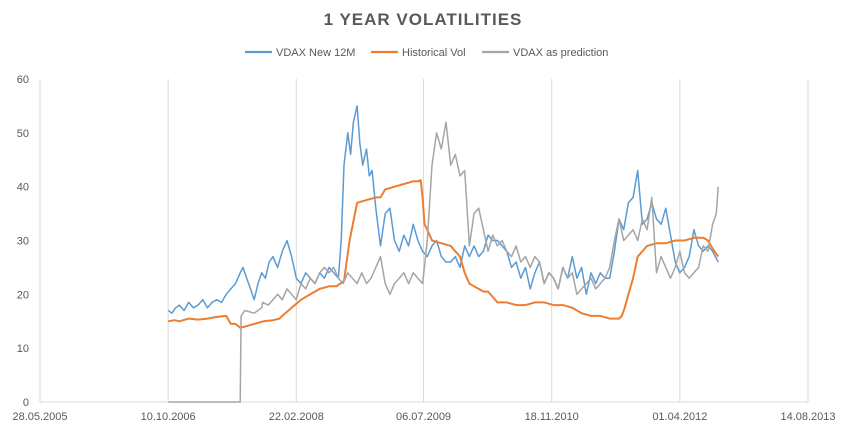 Image resolution: width=847 pixels, height=432 pixels. What do you see at coordinates (39, 417) in the screenshot?
I see `x-tick-label: 28.05.2005` at bounding box center [39, 417].